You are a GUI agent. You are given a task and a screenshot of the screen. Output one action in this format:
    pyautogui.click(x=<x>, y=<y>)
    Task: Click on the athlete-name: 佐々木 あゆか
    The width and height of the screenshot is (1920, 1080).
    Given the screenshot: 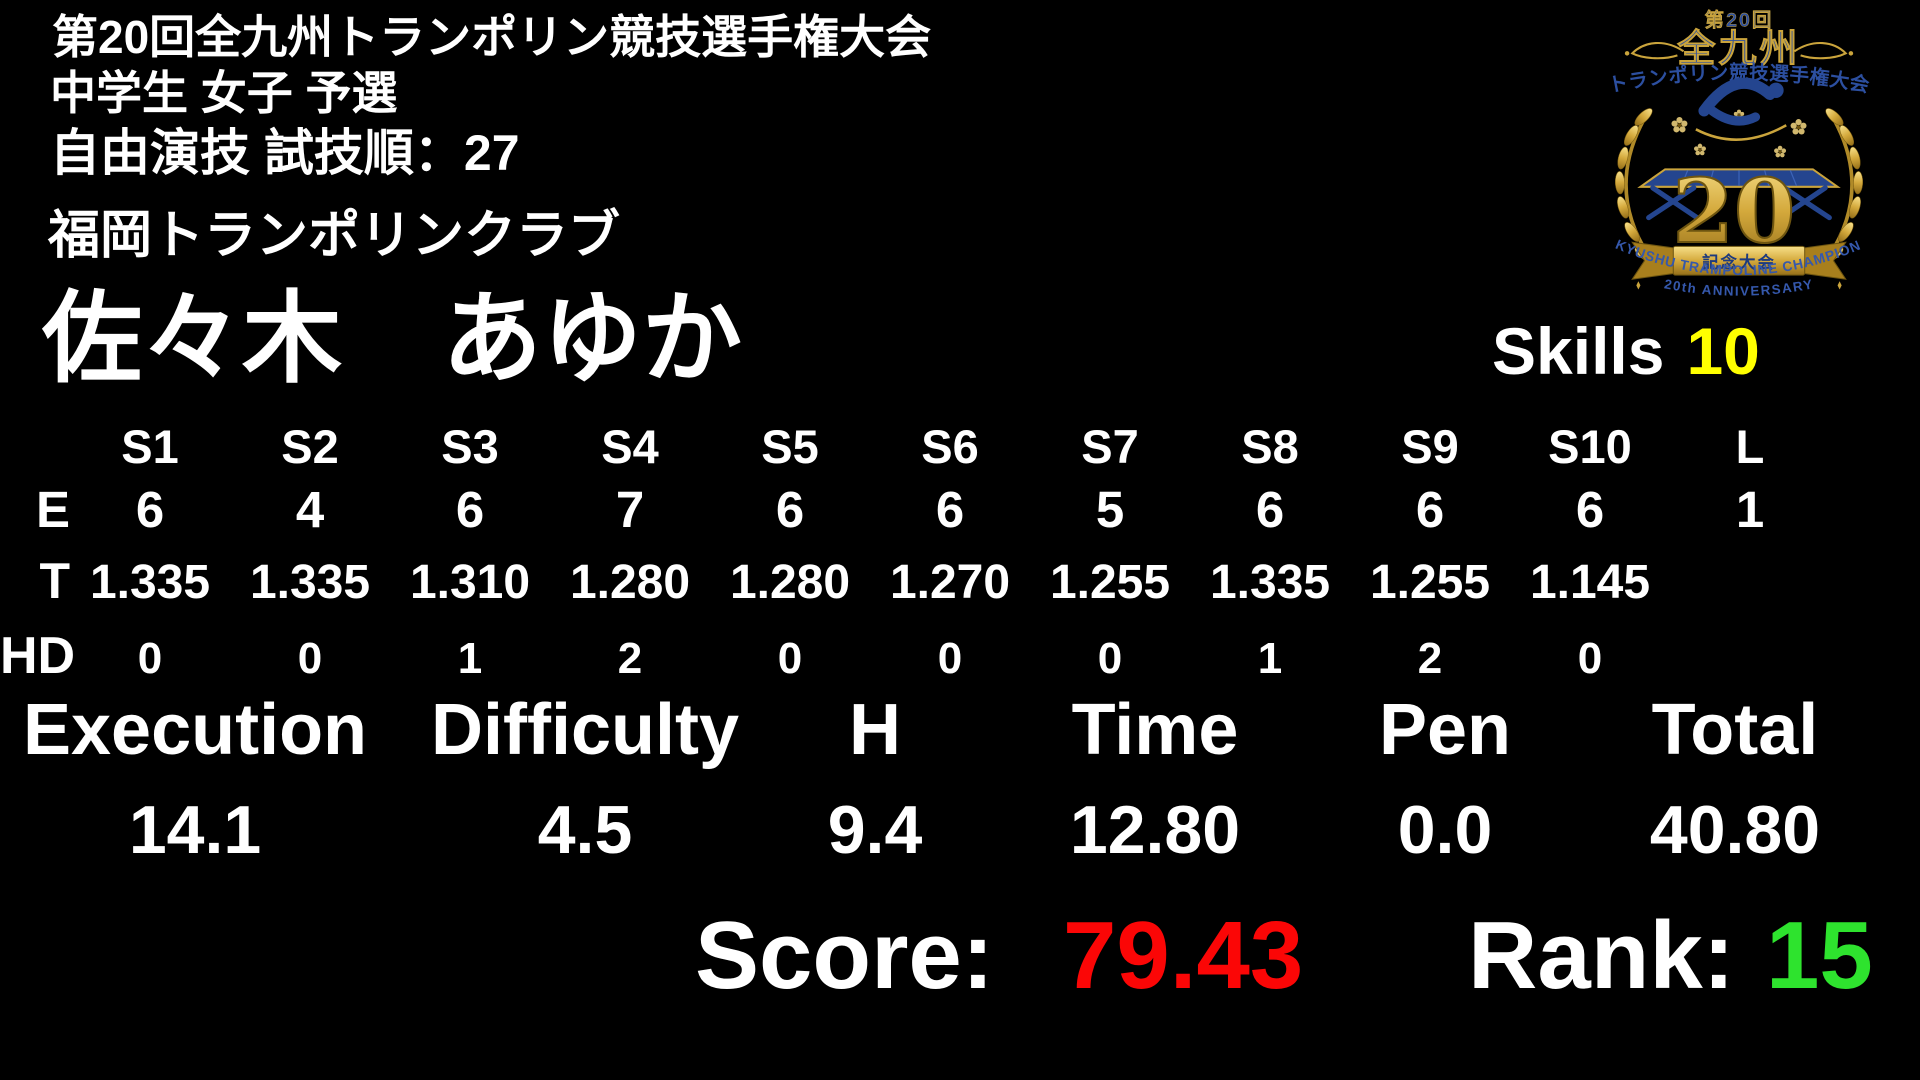 What is the action you would take?
    pyautogui.click(x=392, y=339)
    